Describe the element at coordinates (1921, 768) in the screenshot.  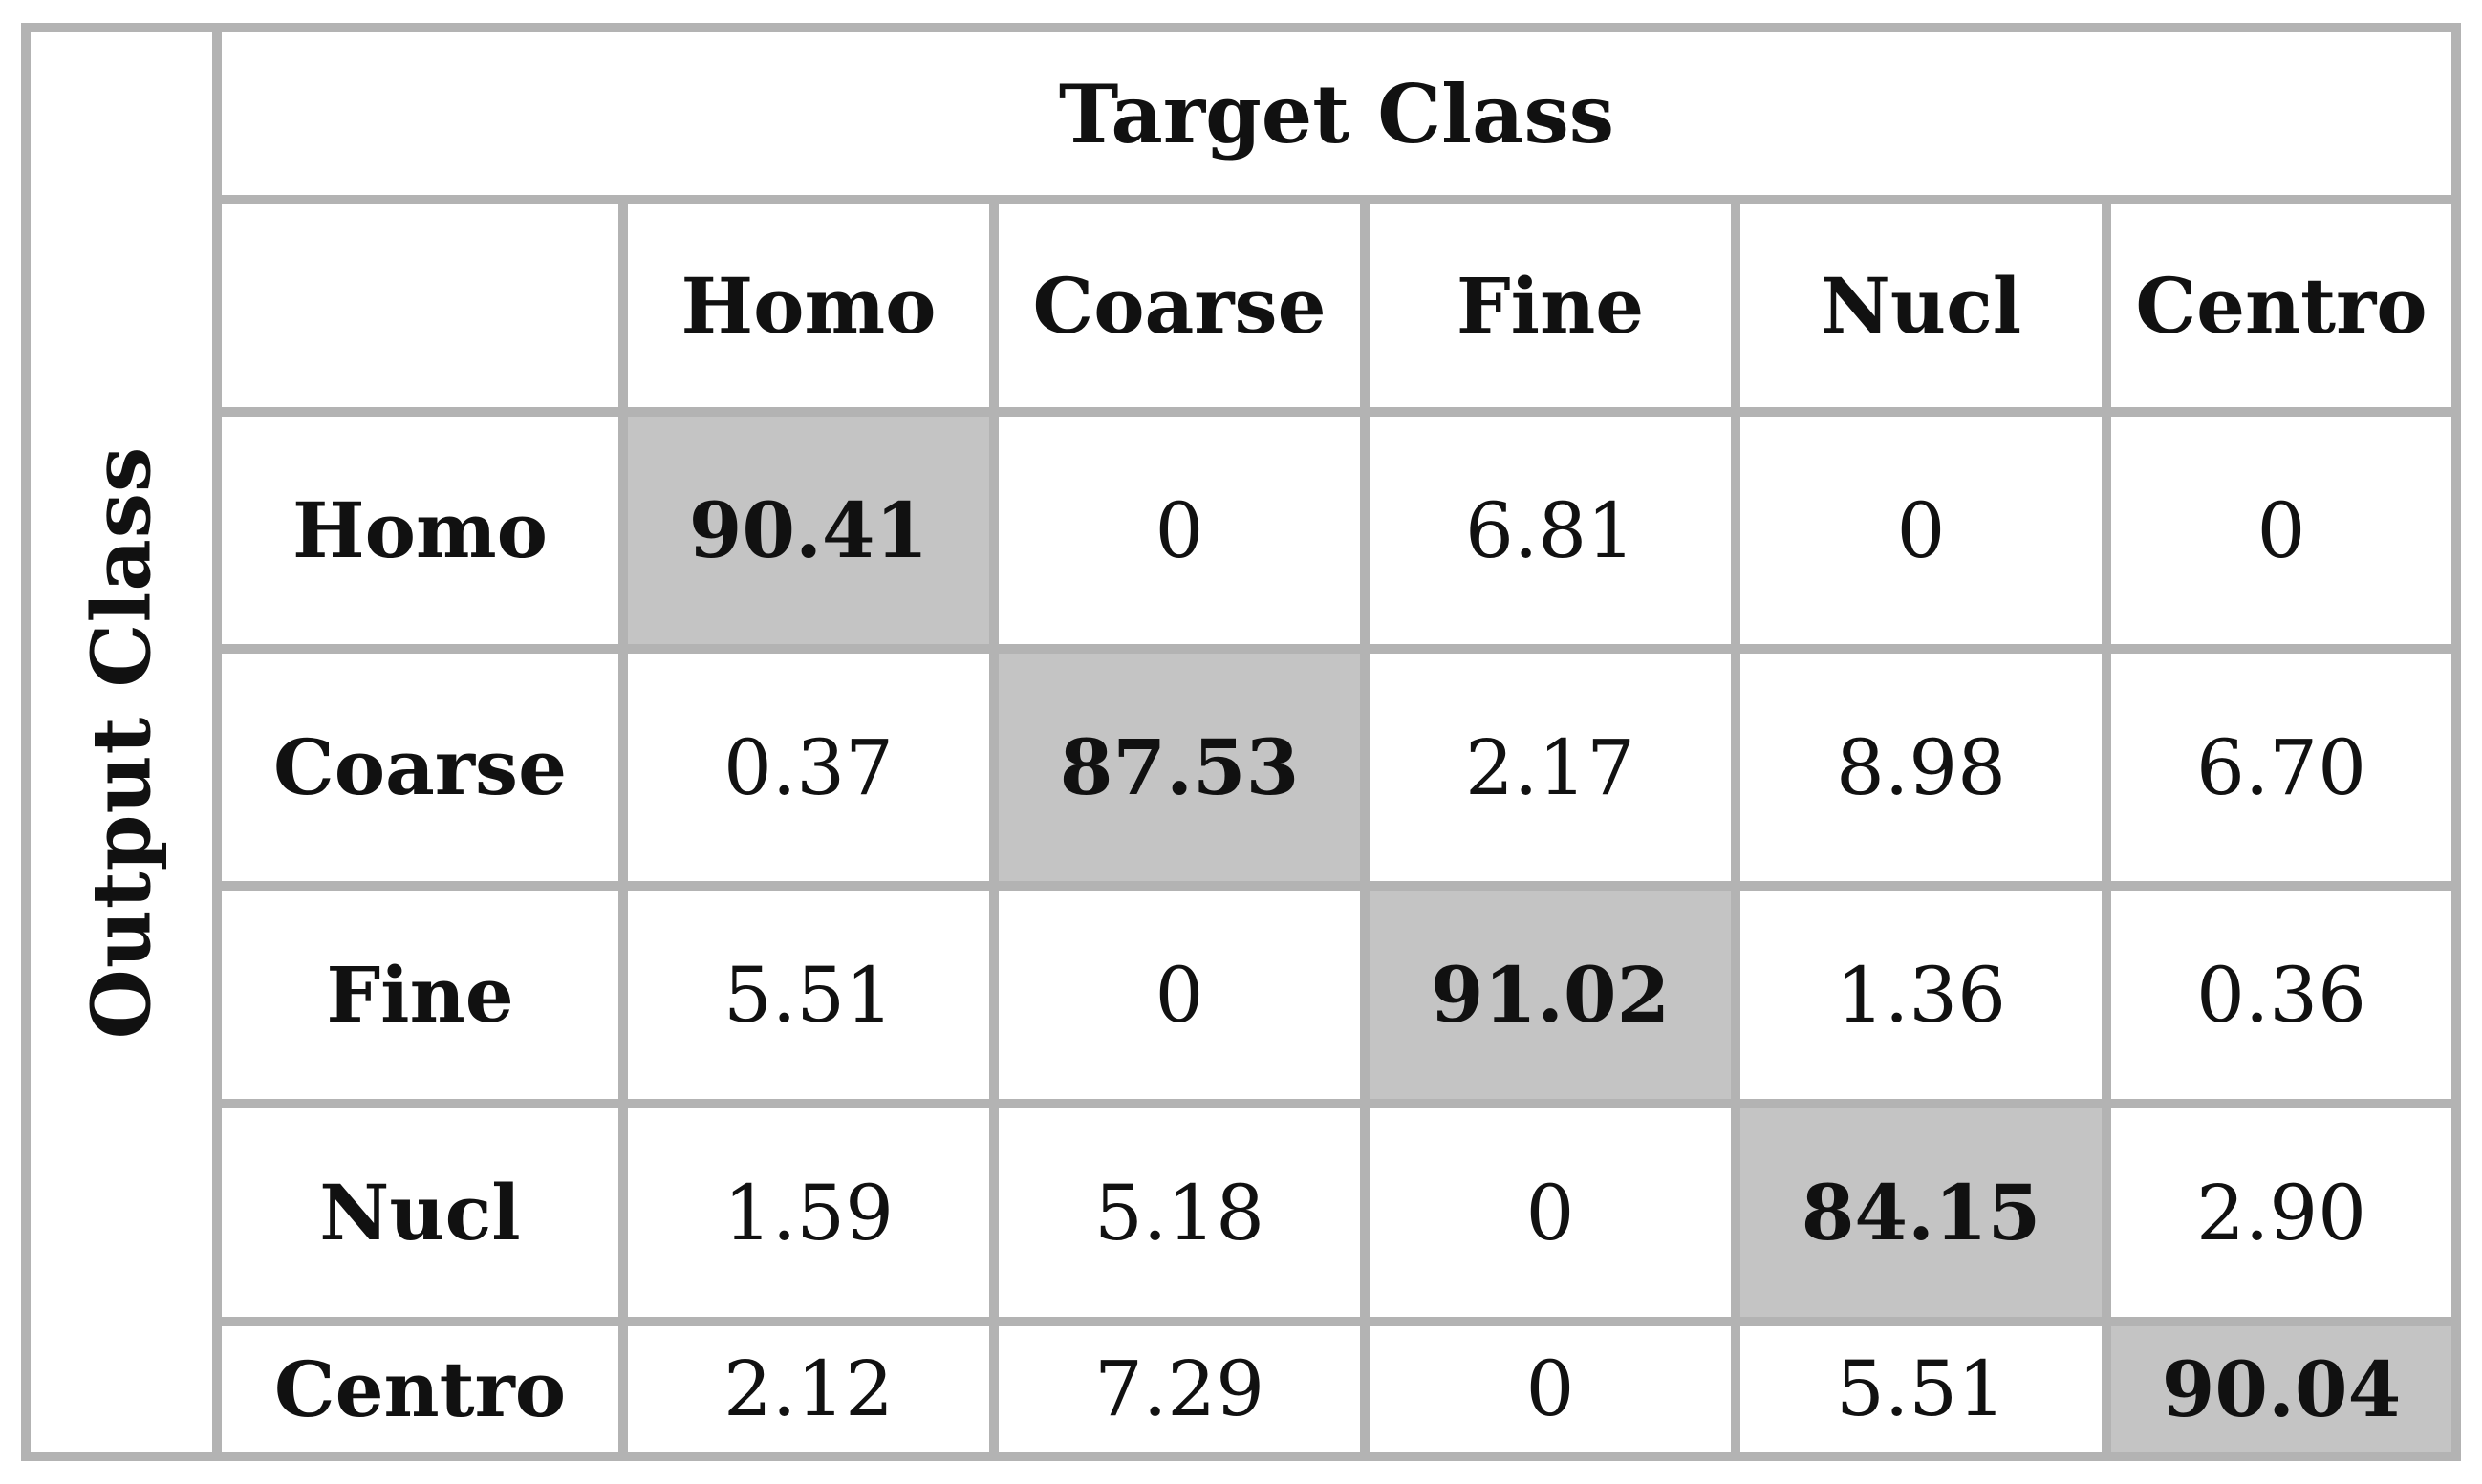
I see `cell-coarse-nucl: 8.98` at that location.